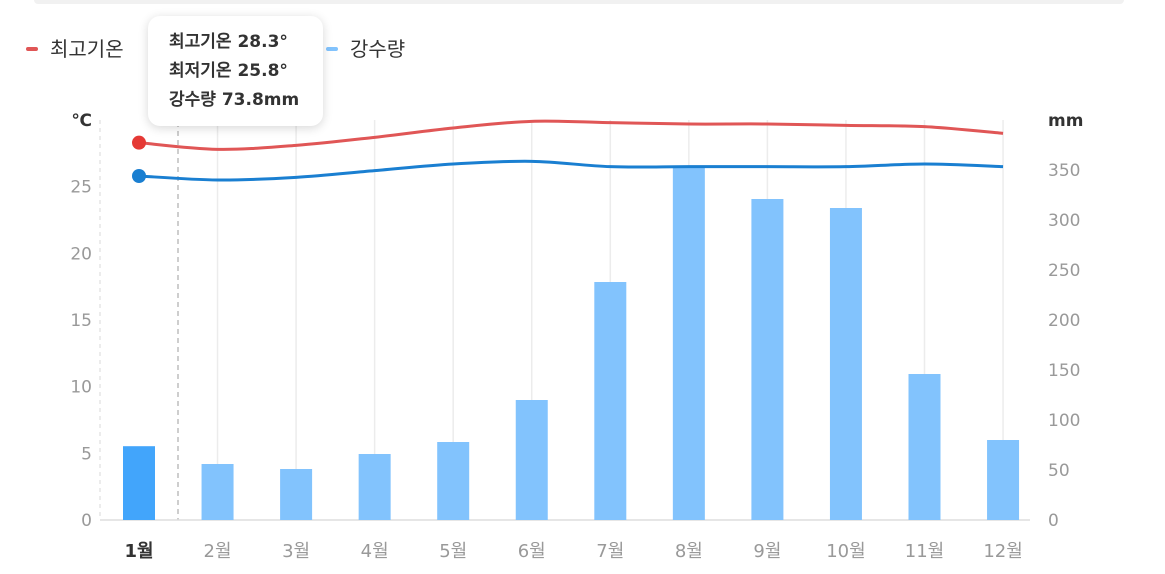 Image resolution: width=1165 pixels, height=574 pixels. What do you see at coordinates (228, 42) in the screenshot?
I see `tooltip-high-temp: 최고기온 28.3°` at bounding box center [228, 42].